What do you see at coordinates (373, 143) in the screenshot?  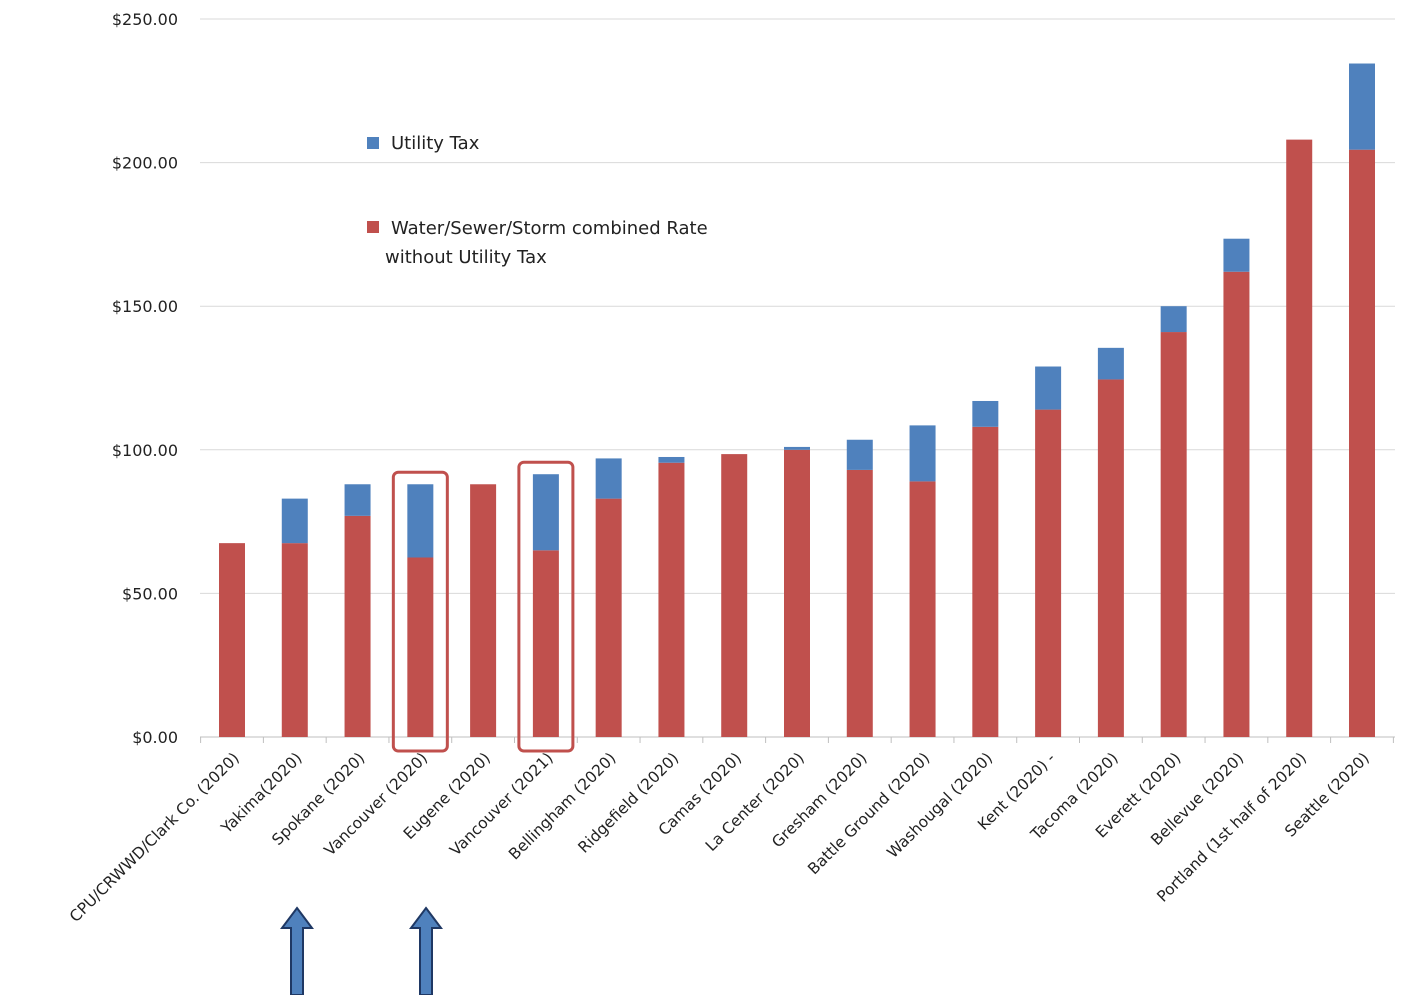 I see `legend-swatch-utility-tax` at bounding box center [373, 143].